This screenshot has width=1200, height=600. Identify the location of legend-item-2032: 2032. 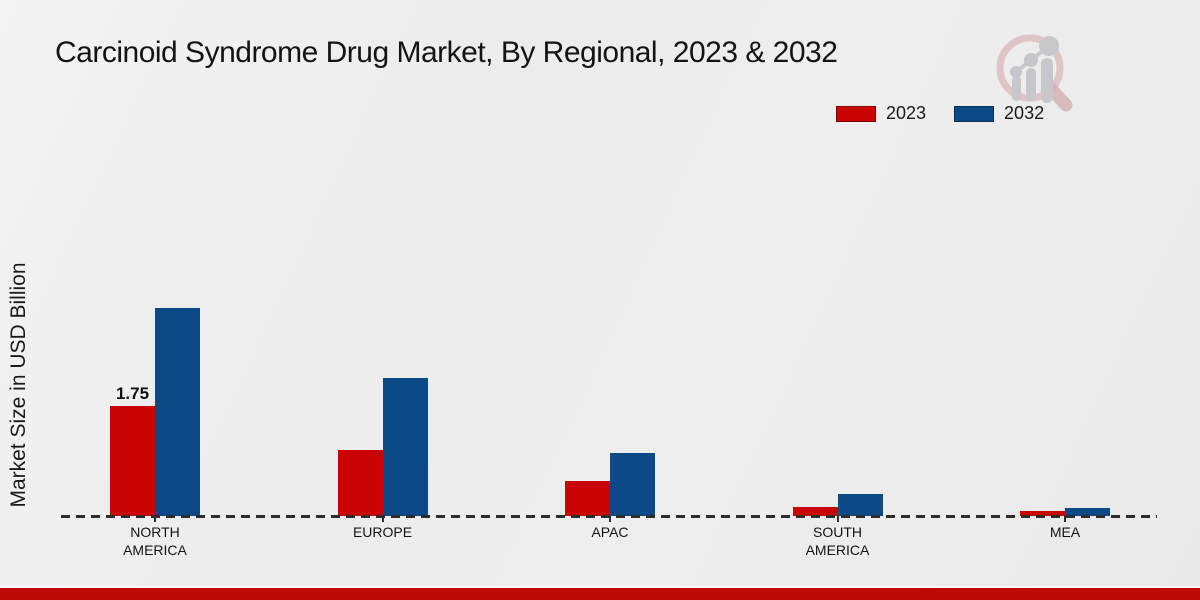
(999, 113).